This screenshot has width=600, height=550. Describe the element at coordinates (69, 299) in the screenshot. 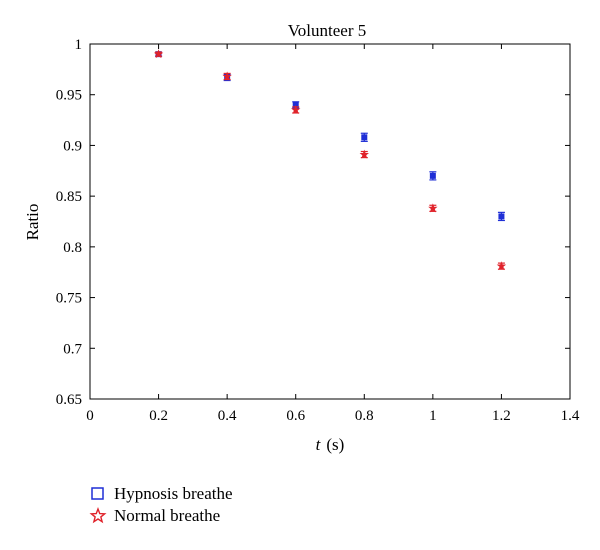

I see `y-tick-label: 0.75` at that location.